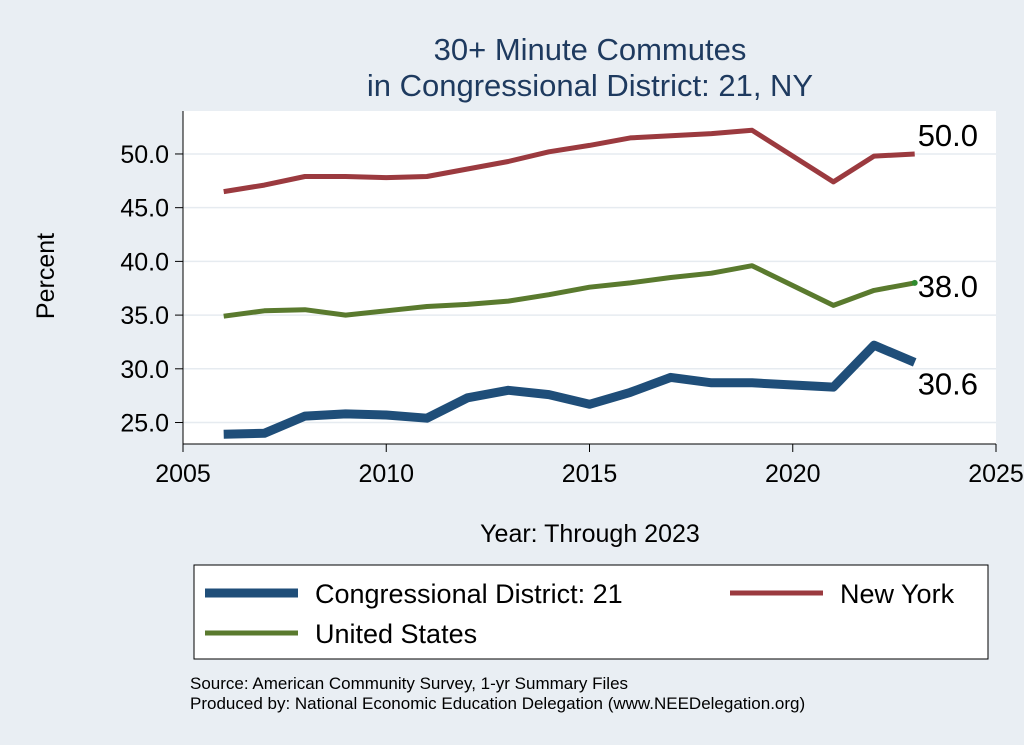 The width and height of the screenshot is (1024, 745). Describe the element at coordinates (897, 594) in the screenshot. I see `legend-label-new-york: New York` at that location.